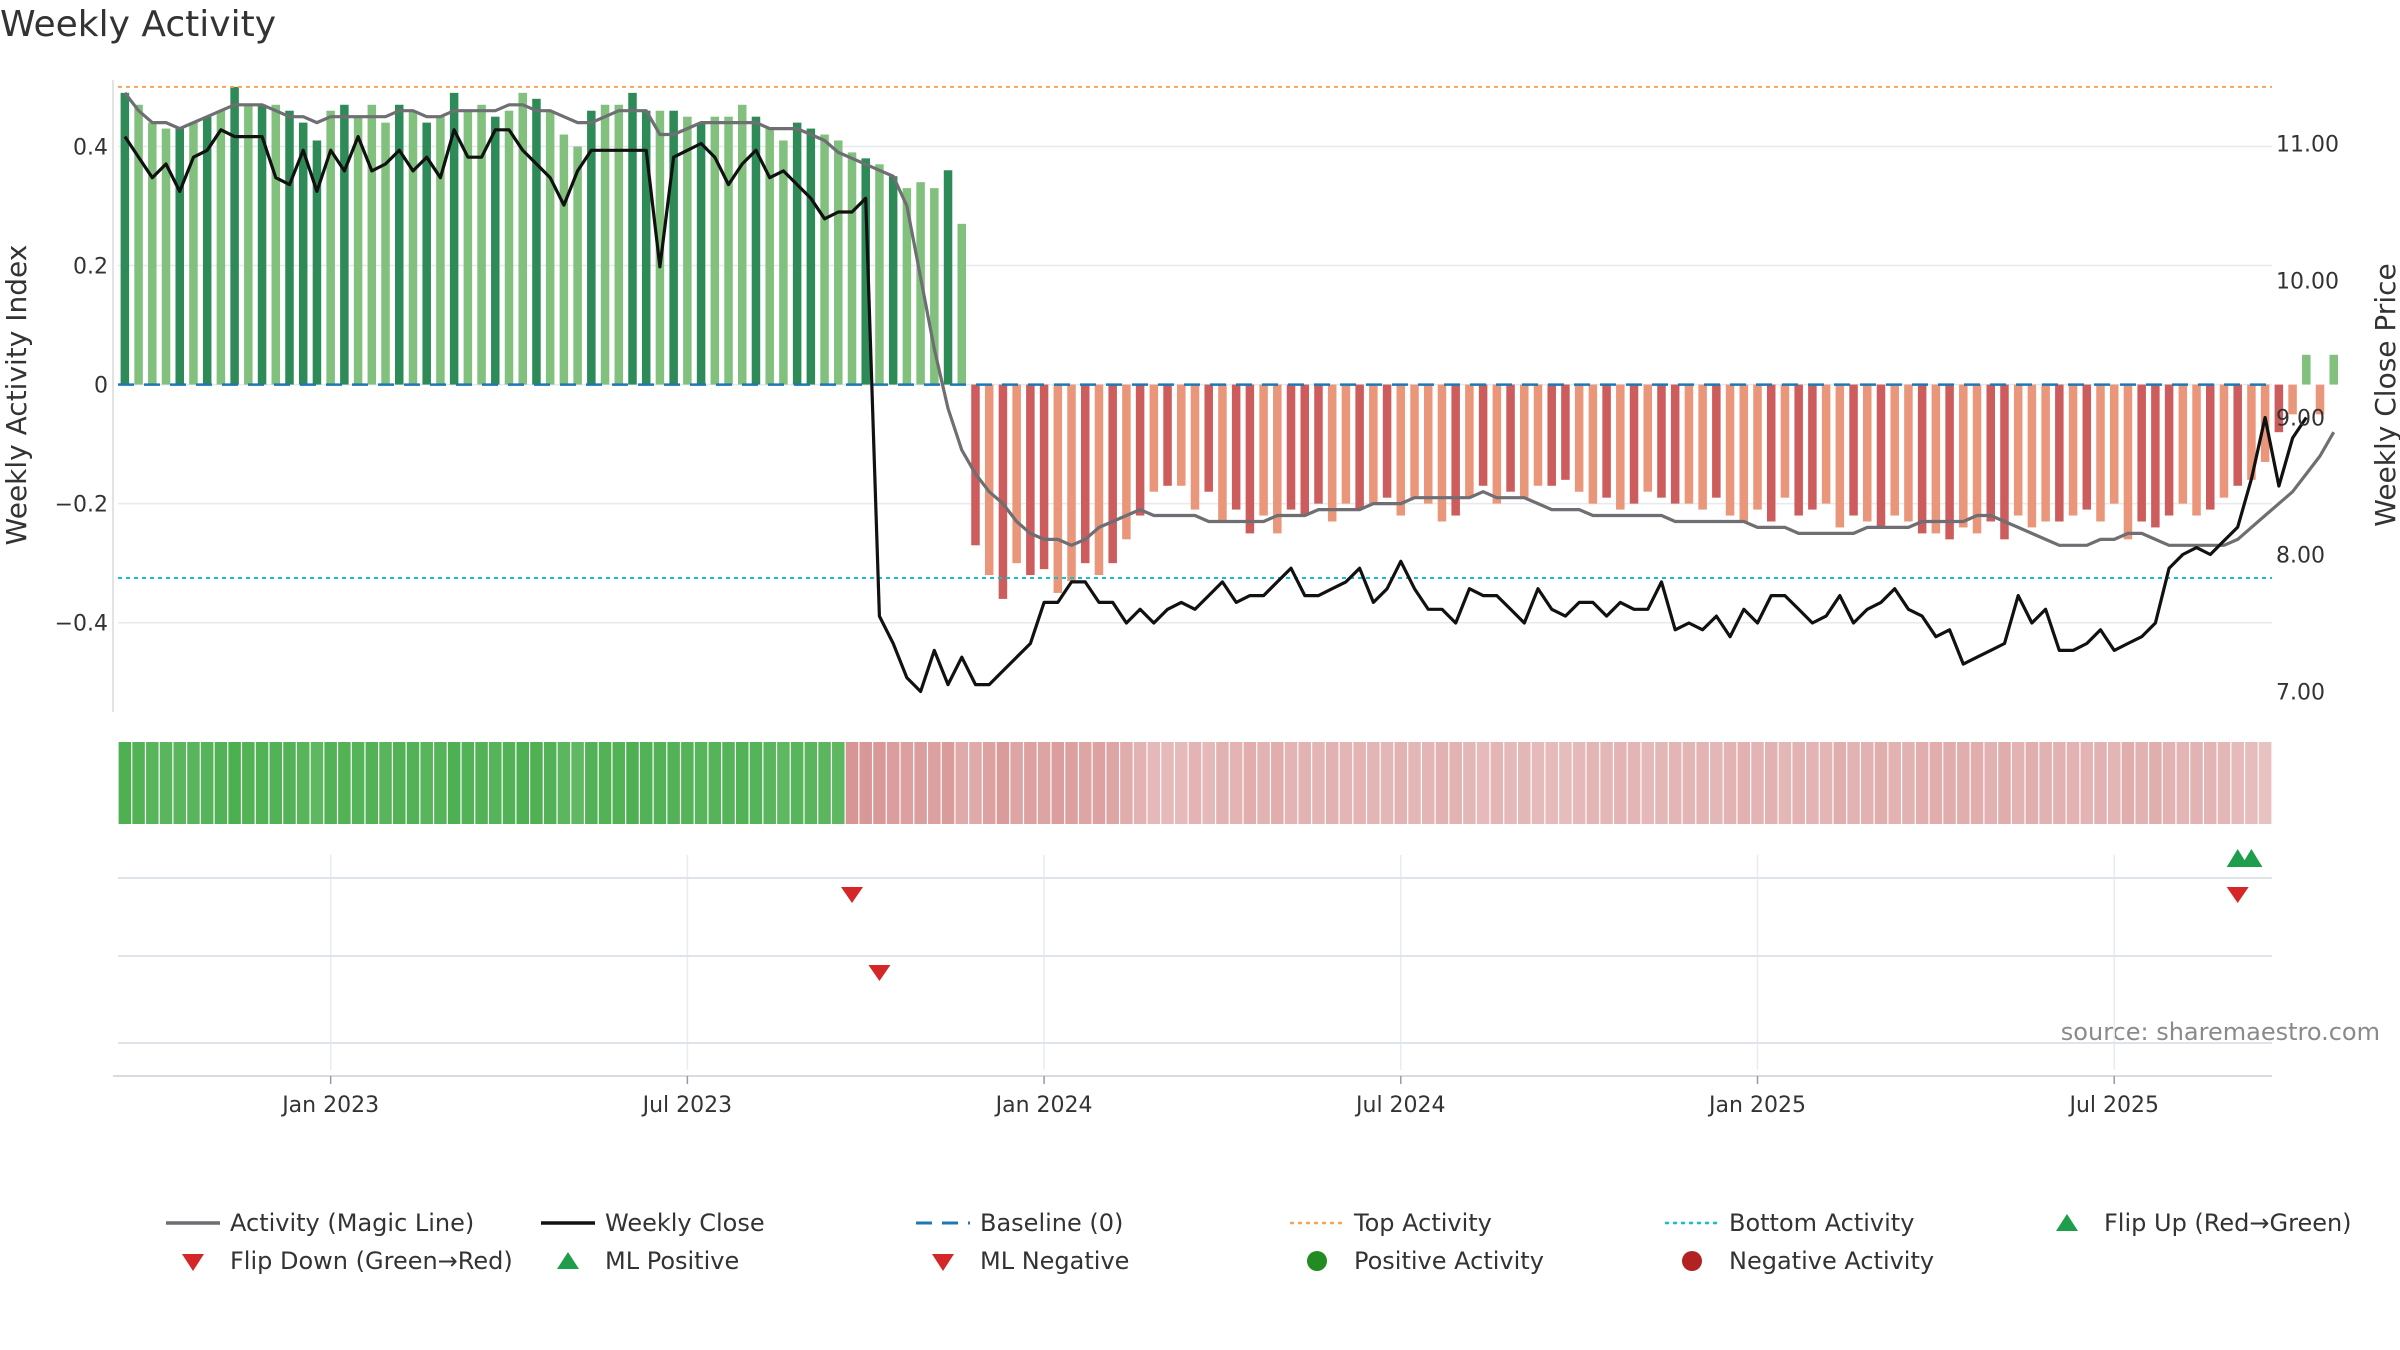  Describe the element at coordinates (1195, 946) in the screenshot. I see `signal-rows` at that location.